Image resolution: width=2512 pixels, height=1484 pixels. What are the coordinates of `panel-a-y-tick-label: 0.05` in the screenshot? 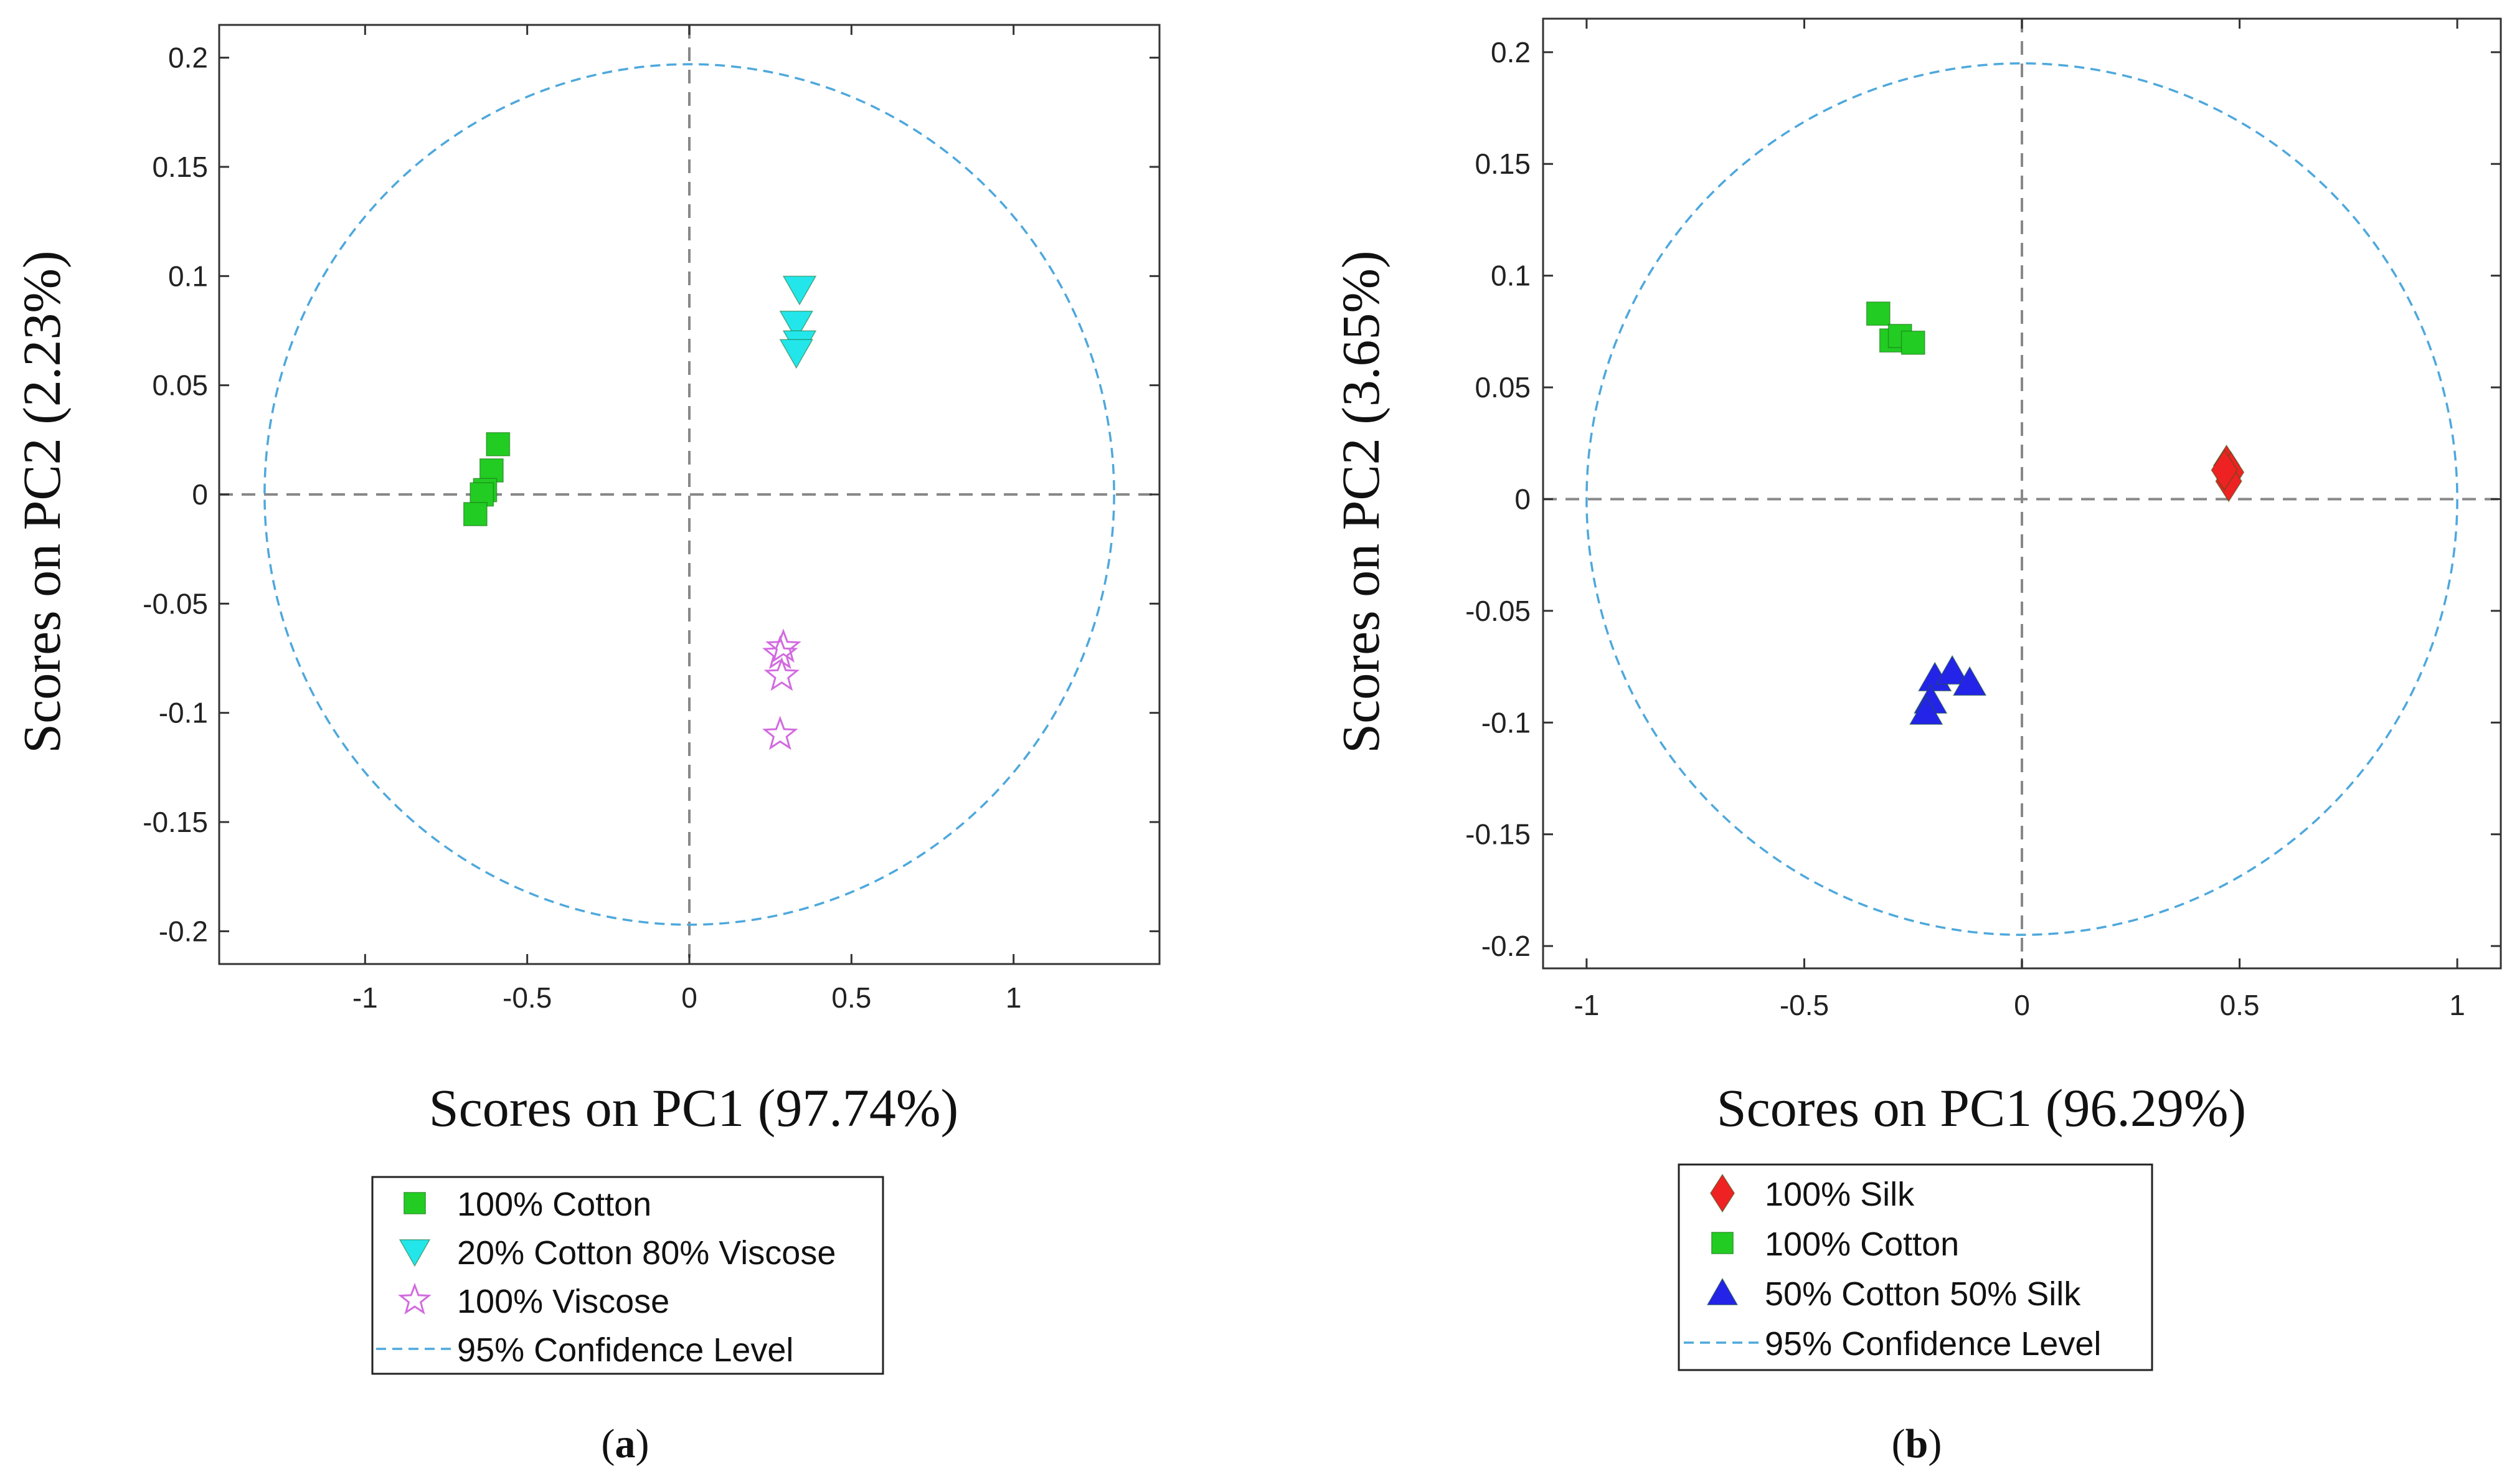 It's located at (180, 385).